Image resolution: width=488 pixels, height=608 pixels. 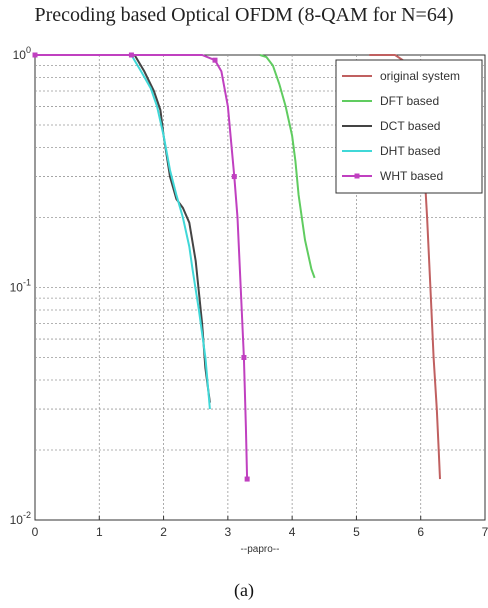 I want to click on series-line-dht-based, so click(x=170, y=232).